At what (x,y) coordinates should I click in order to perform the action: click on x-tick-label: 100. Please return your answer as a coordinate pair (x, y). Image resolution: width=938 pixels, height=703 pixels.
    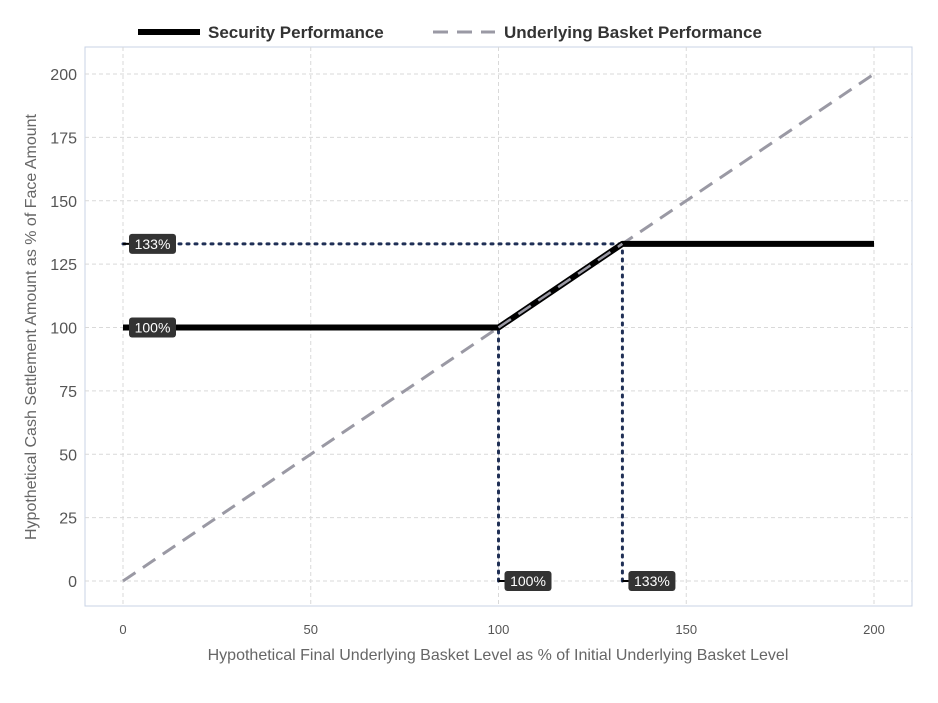
    Looking at the image, I should click on (499, 629).